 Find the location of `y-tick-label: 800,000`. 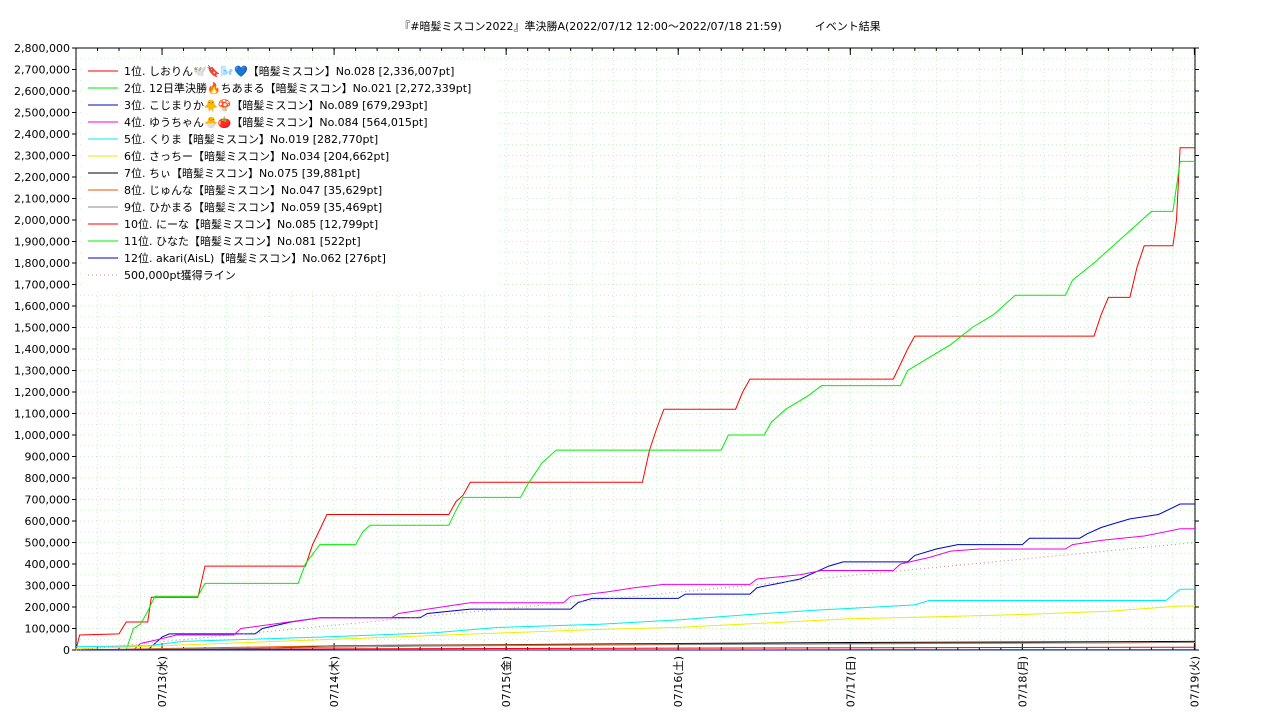

y-tick-label: 800,000 is located at coordinates (48, 478).